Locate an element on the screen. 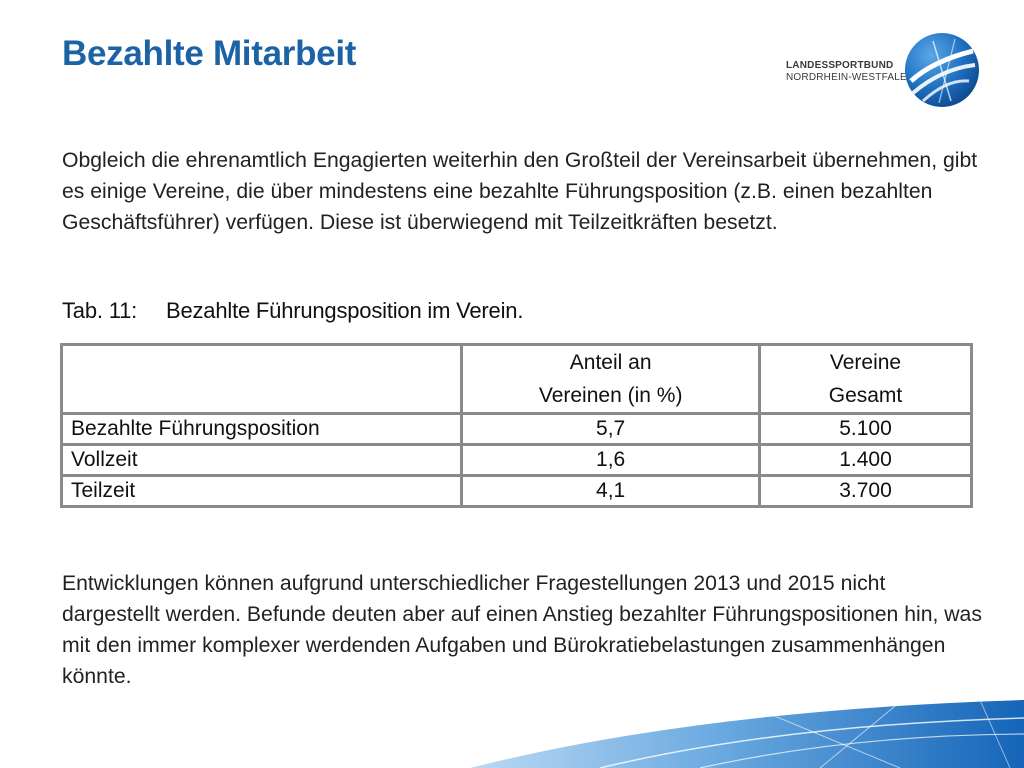  row-label: Bezahlte Führungsposition is located at coordinates (261, 429).